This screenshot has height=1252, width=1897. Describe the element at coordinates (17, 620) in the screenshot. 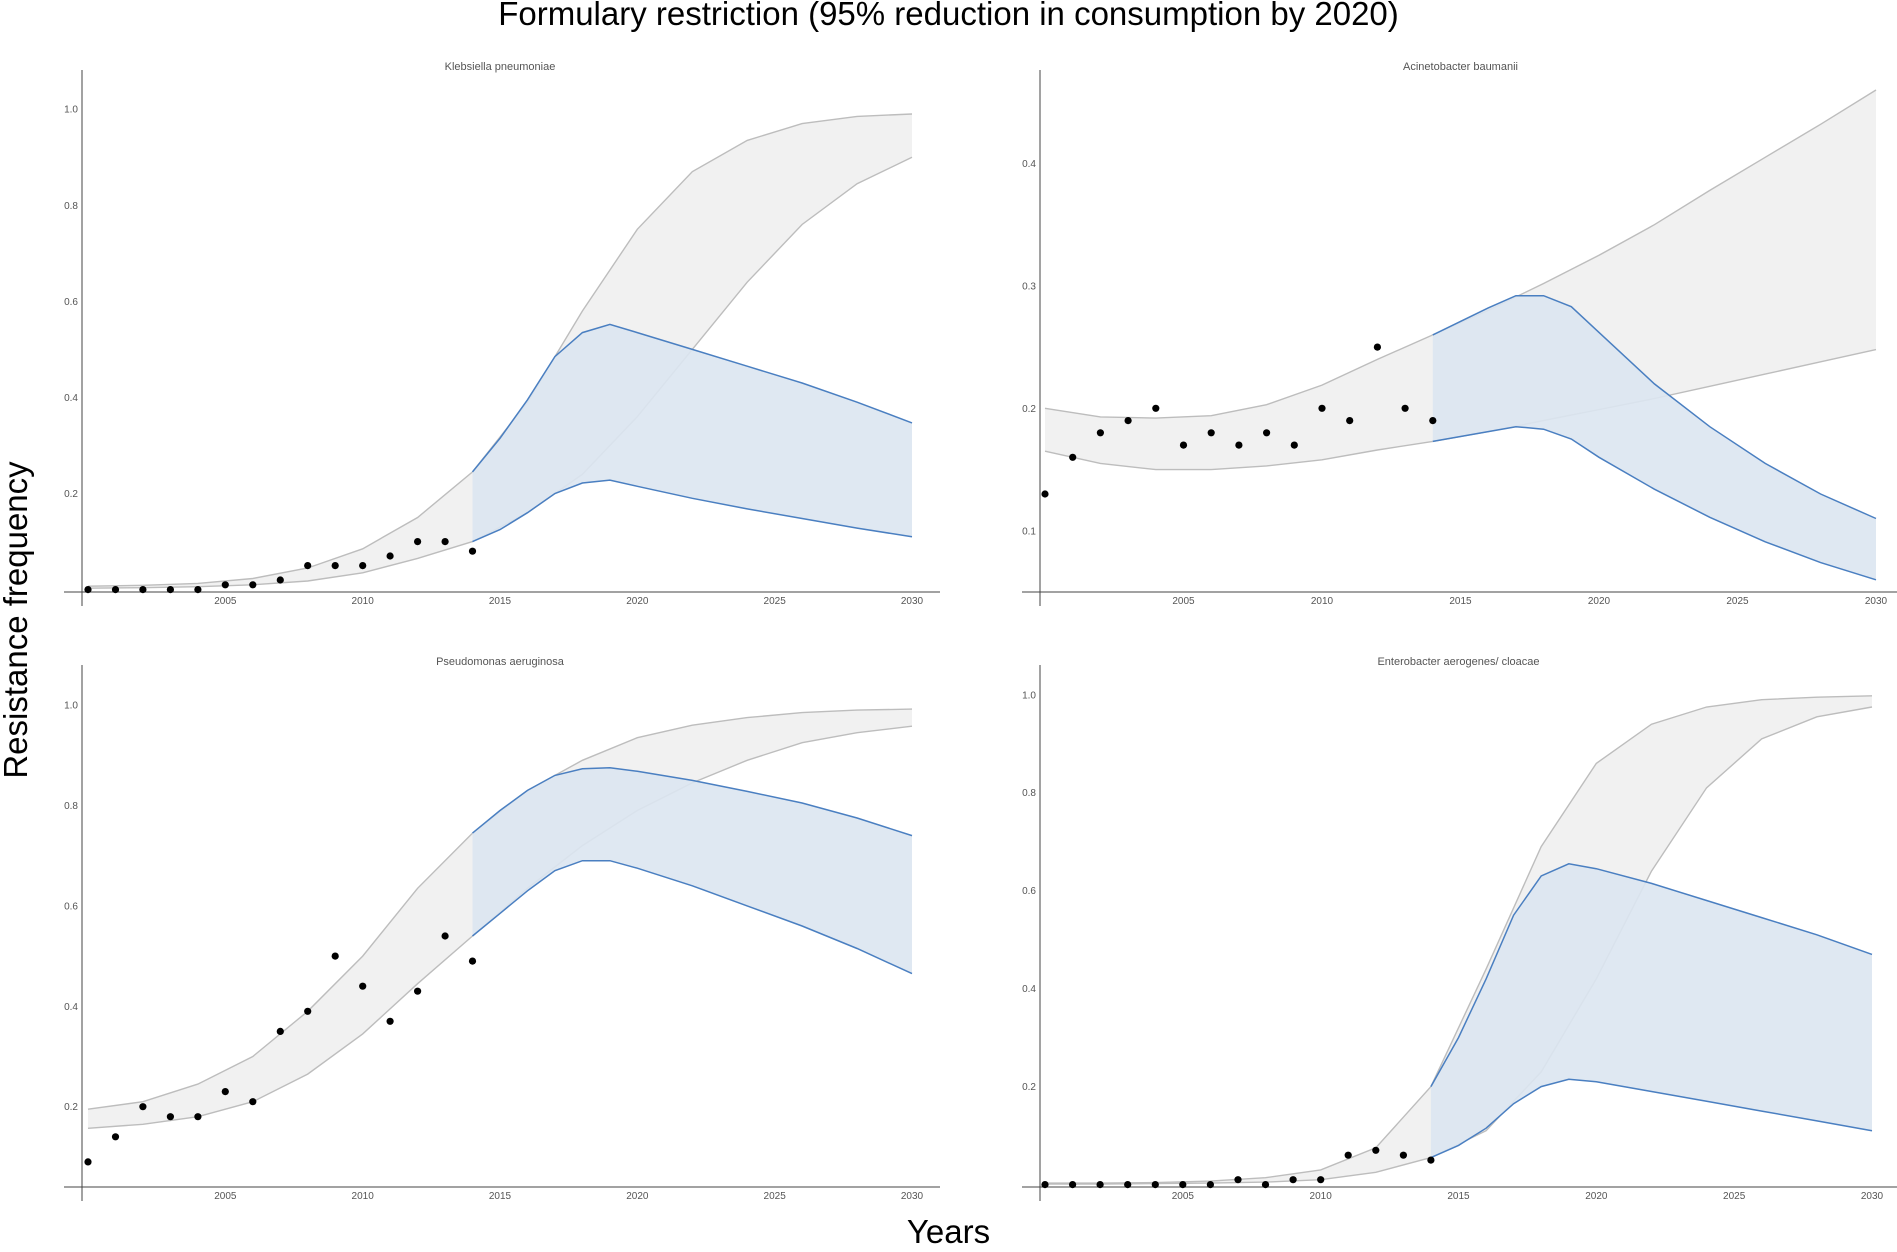

I see `y-axis-label: Resistance frequency` at that location.